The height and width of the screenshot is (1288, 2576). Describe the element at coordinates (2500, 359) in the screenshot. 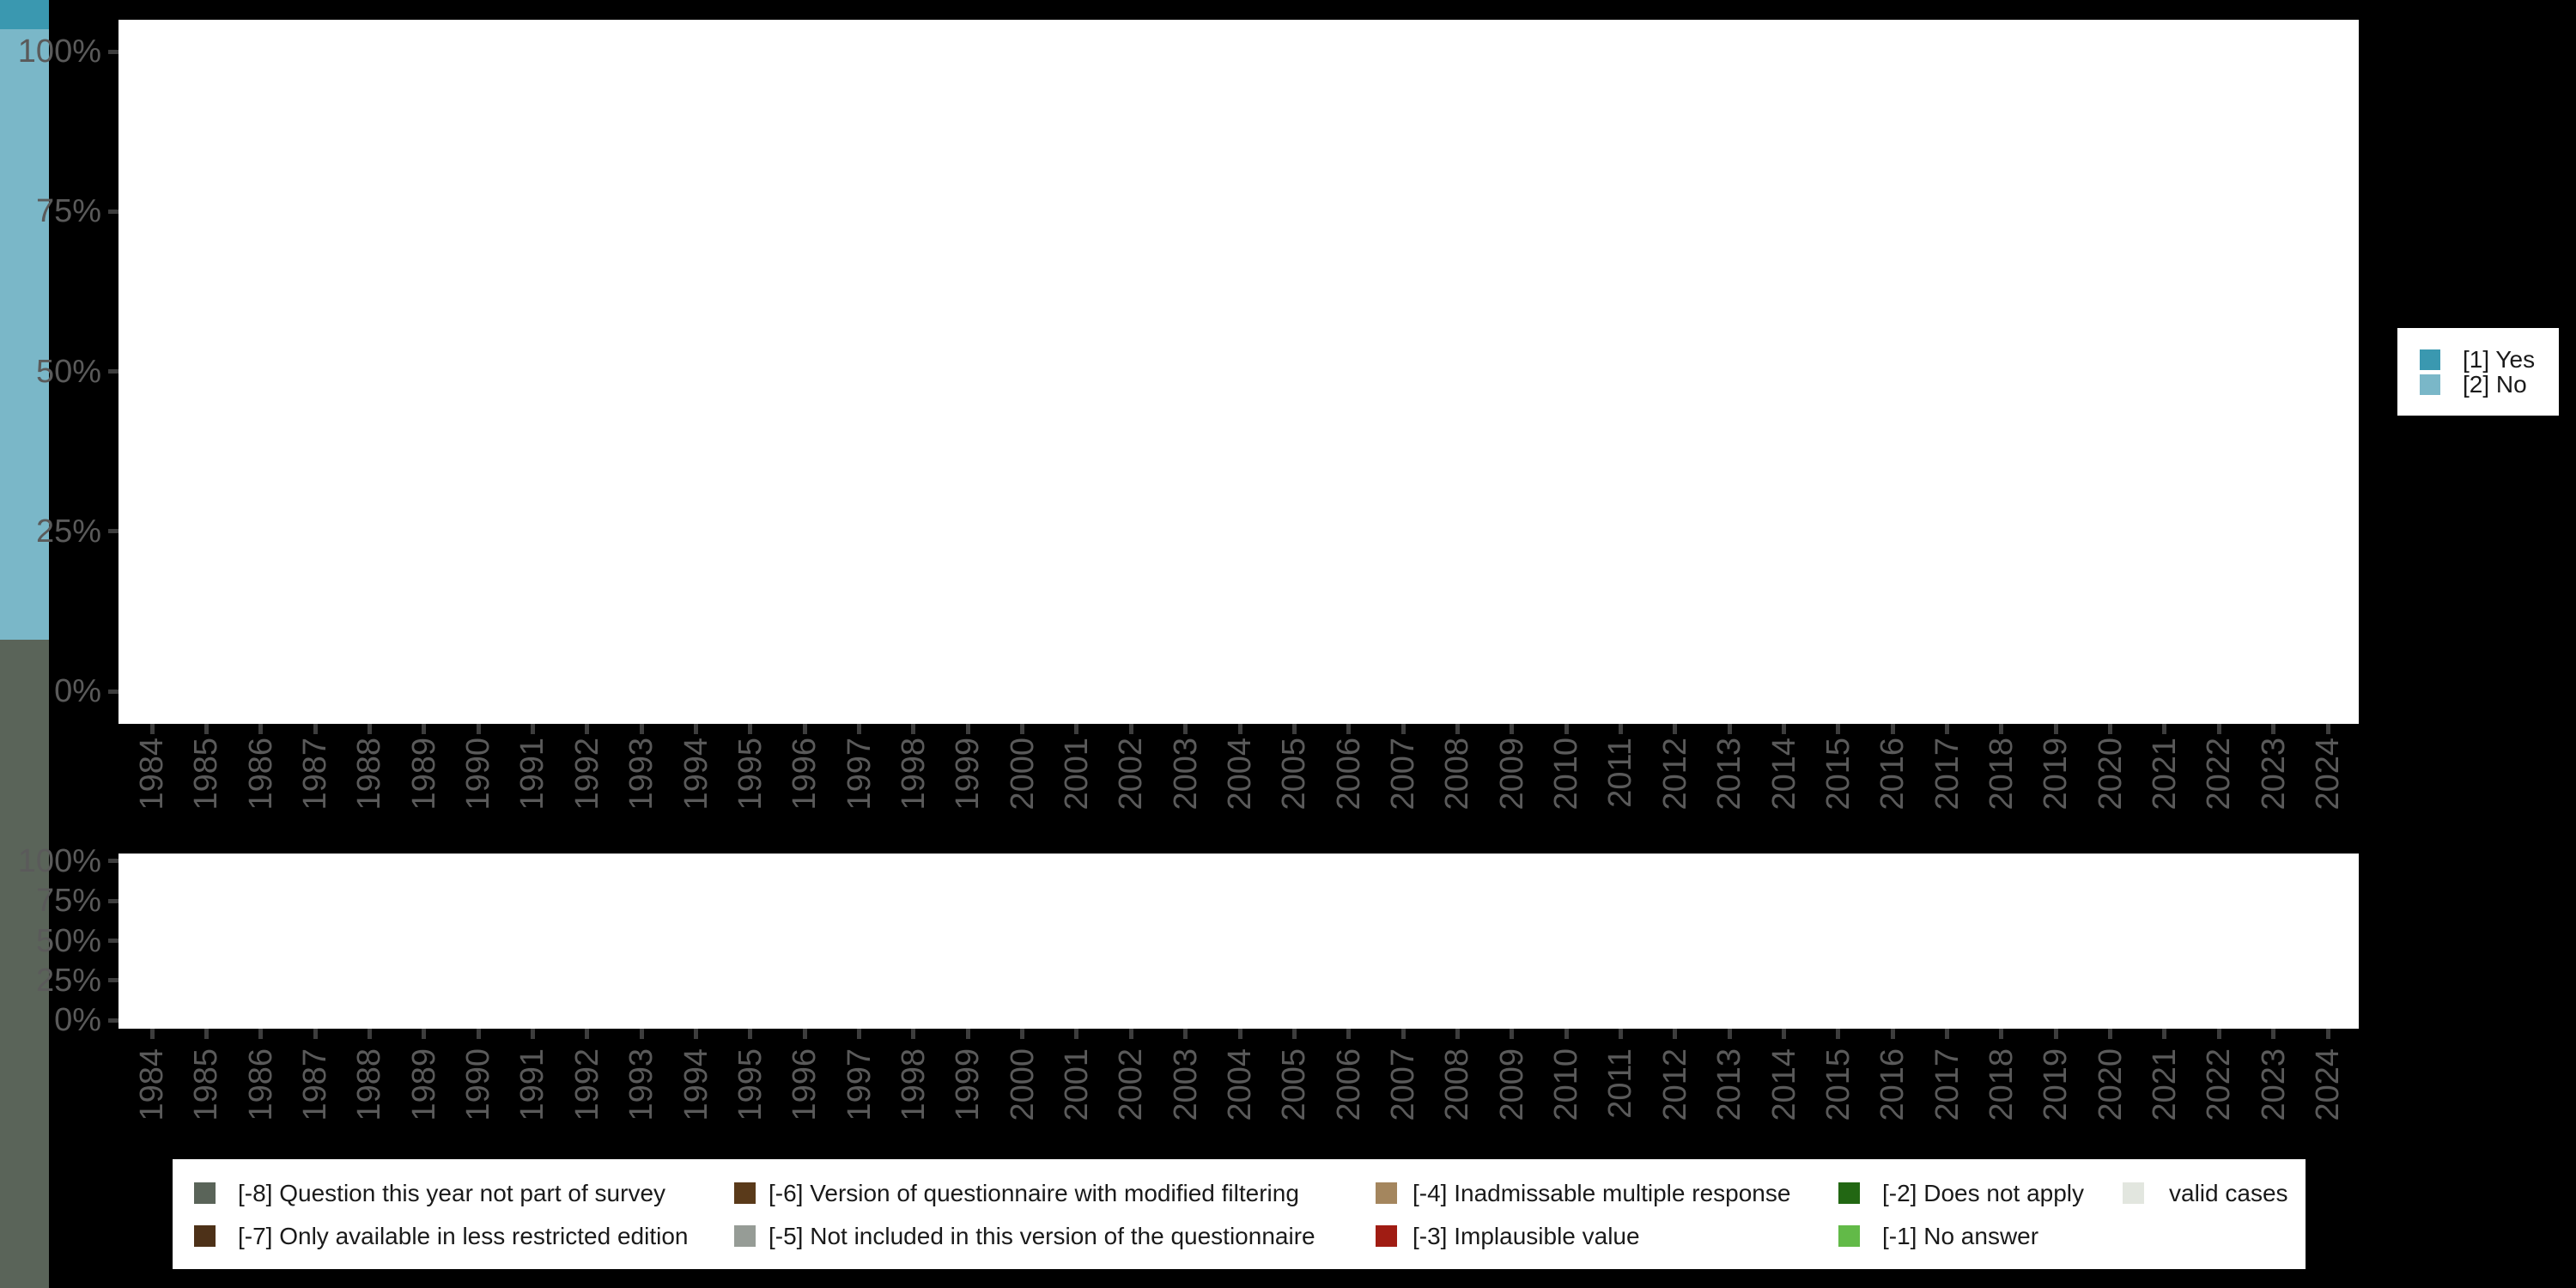

I see `legend-label: [1] Yes` at that location.